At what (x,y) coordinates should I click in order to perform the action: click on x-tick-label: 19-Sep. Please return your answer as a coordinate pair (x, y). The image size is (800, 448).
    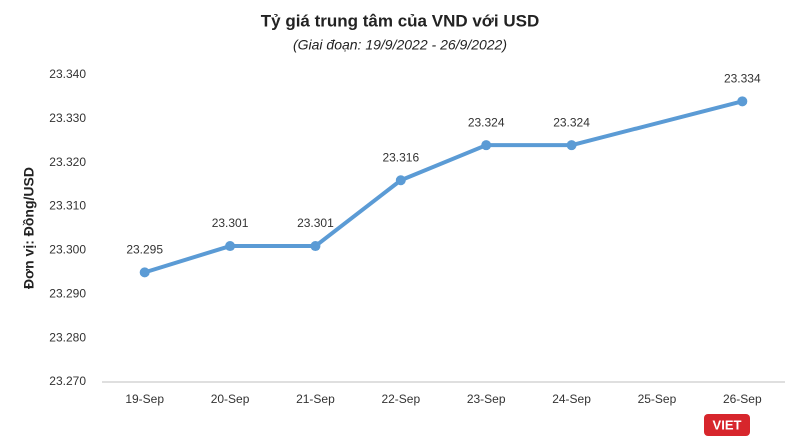
    Looking at the image, I should click on (144, 399).